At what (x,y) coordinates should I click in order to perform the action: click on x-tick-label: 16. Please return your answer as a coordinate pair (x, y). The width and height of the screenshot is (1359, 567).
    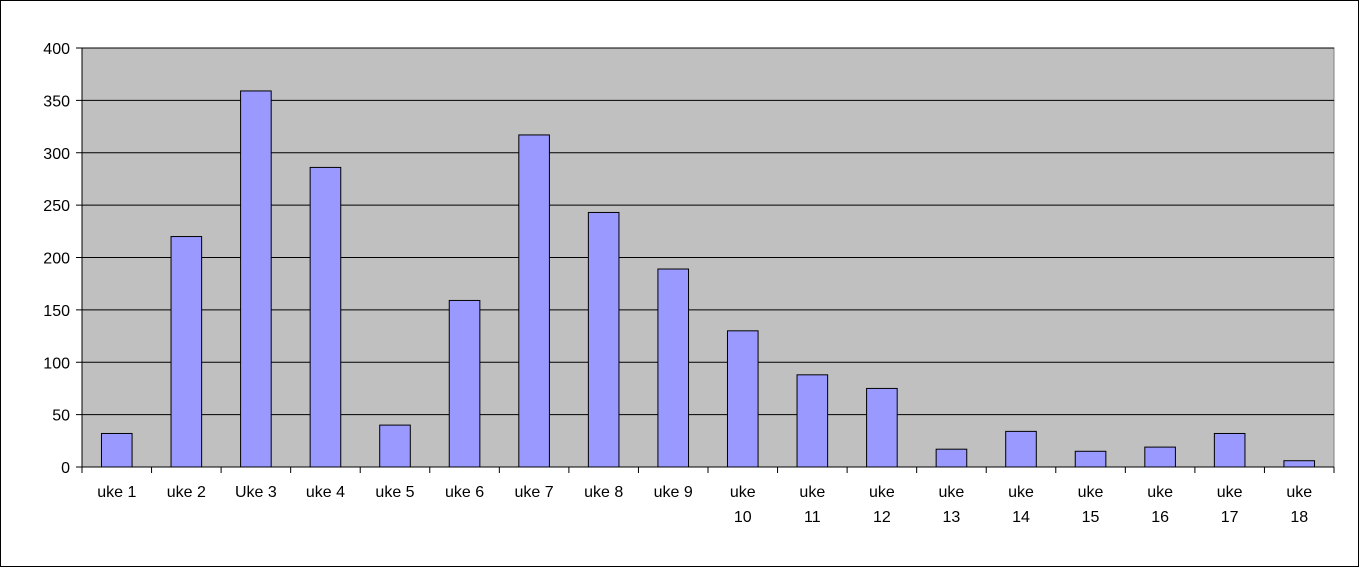
    Looking at the image, I should click on (1160, 517).